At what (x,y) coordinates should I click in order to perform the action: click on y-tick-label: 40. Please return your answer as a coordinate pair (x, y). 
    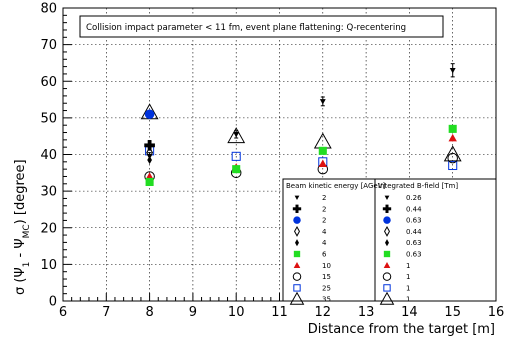
    Looking at the image, I should click on (48, 155).